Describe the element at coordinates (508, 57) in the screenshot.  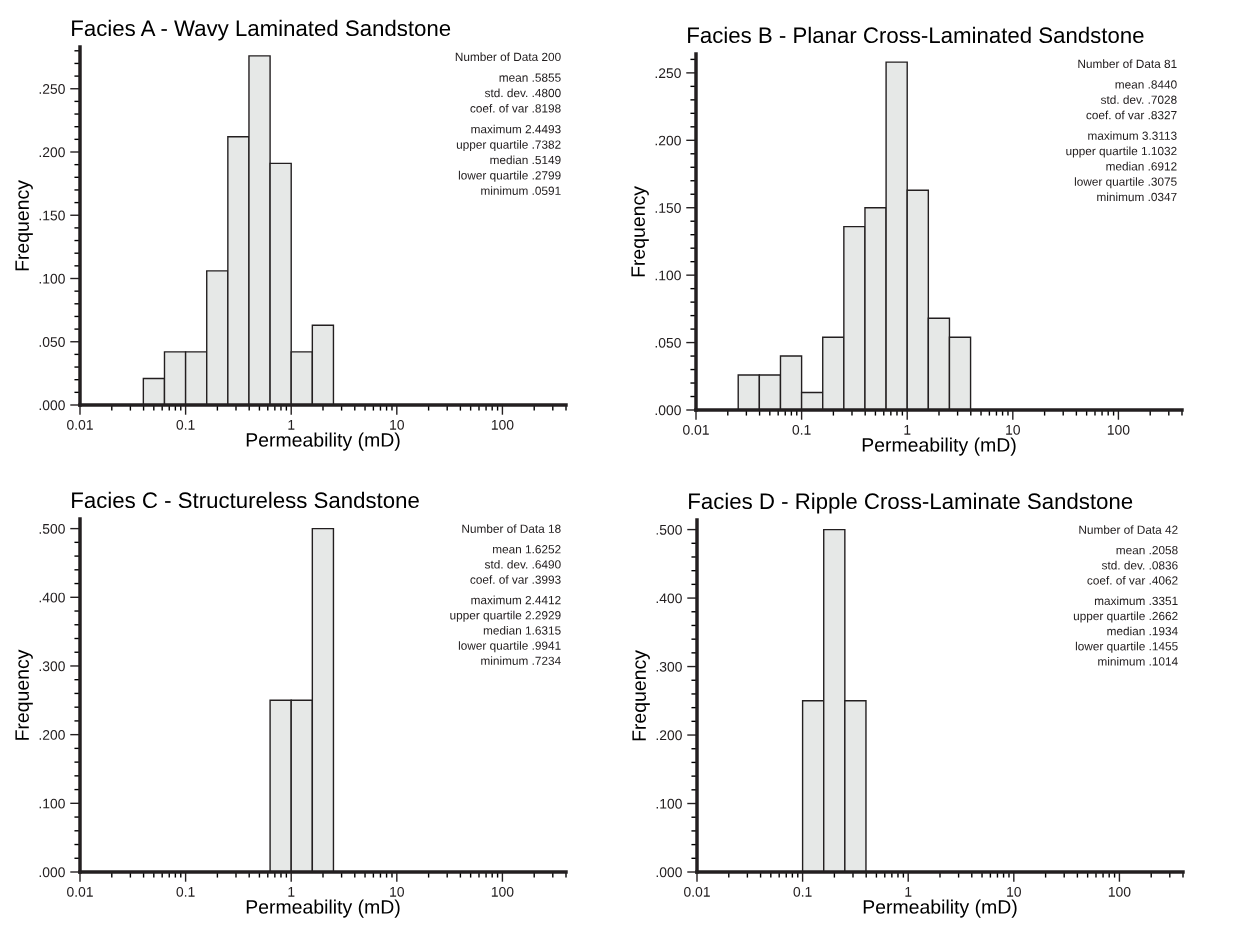
I see `annotation: Number of Data 200` at that location.